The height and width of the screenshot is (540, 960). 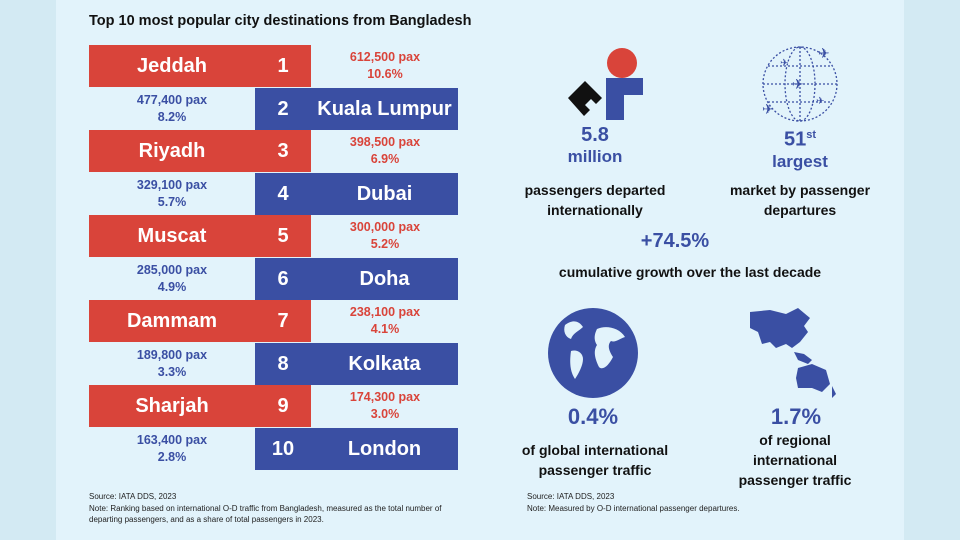 What do you see at coordinates (571, 496) in the screenshot?
I see `right-source: Source: IATA DDS, 2023` at bounding box center [571, 496].